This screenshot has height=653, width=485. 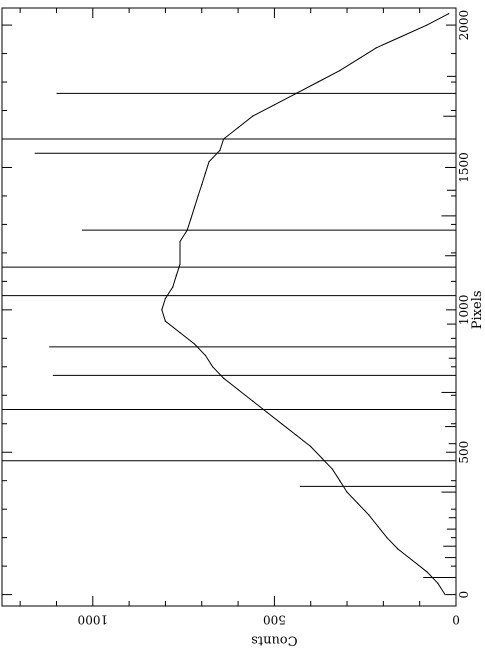 I want to click on x-axis-label: Pixels, so click(x=477, y=309).